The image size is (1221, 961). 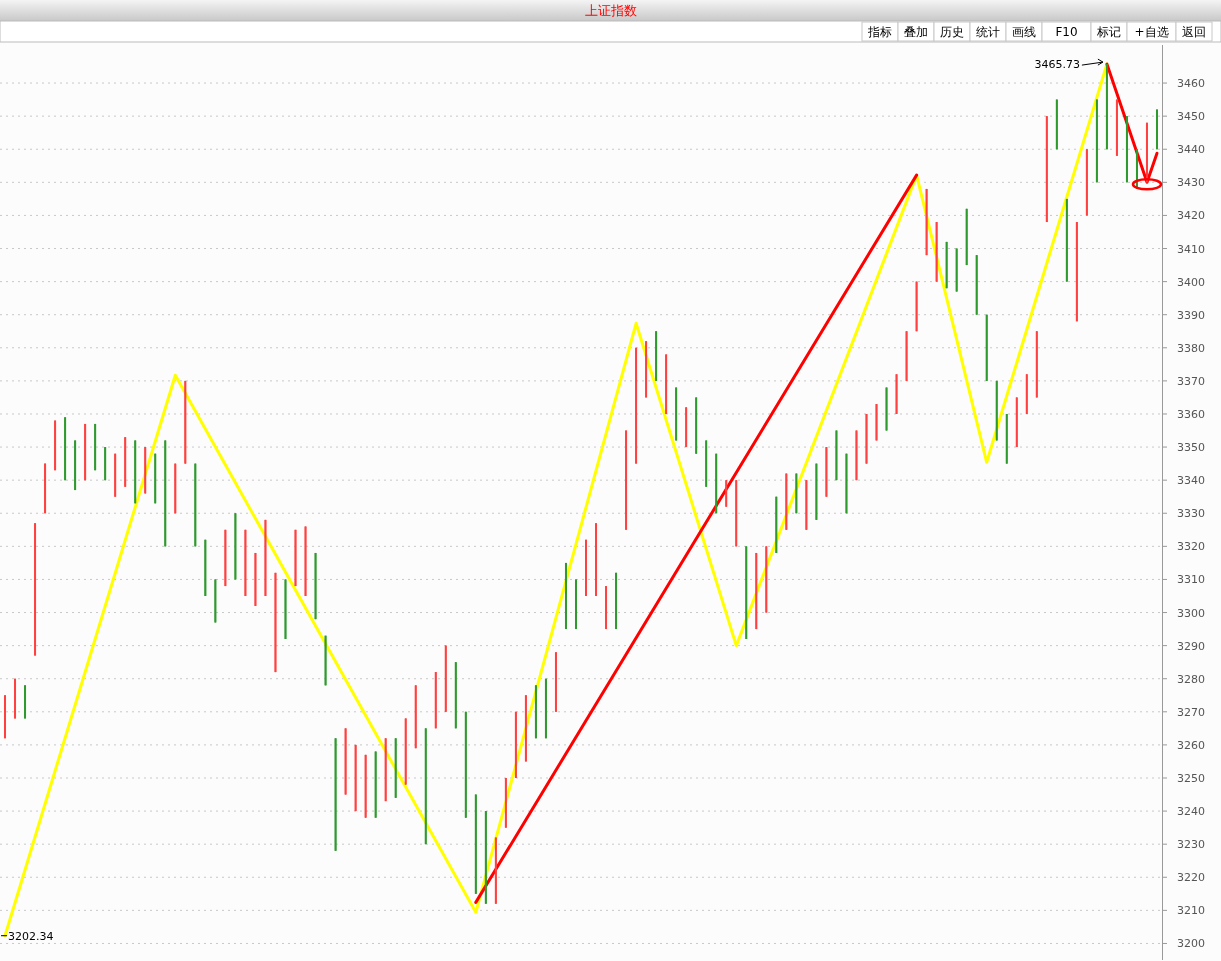 I want to click on y-tick-label: 3370, so click(x=1191, y=381).